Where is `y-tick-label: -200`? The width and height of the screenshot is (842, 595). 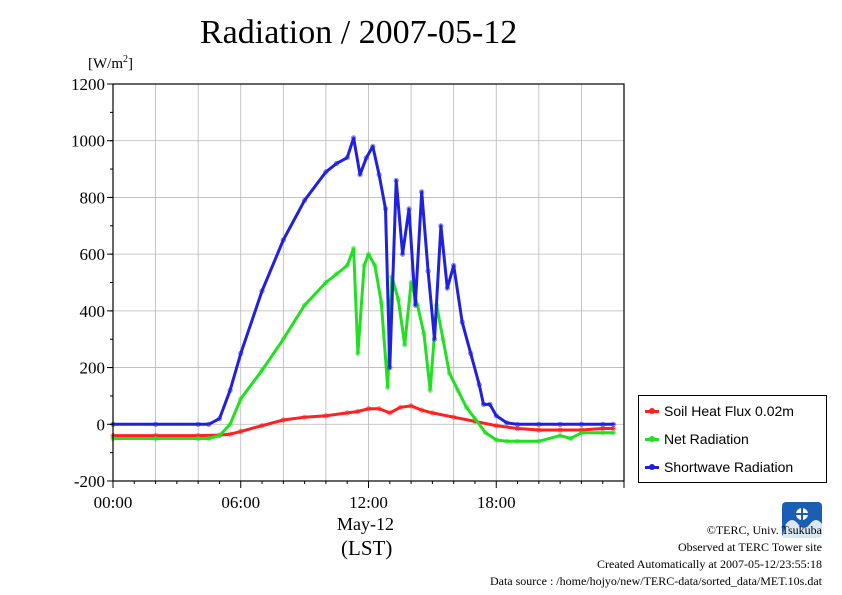 y-tick-label: -200 is located at coordinates (89, 481).